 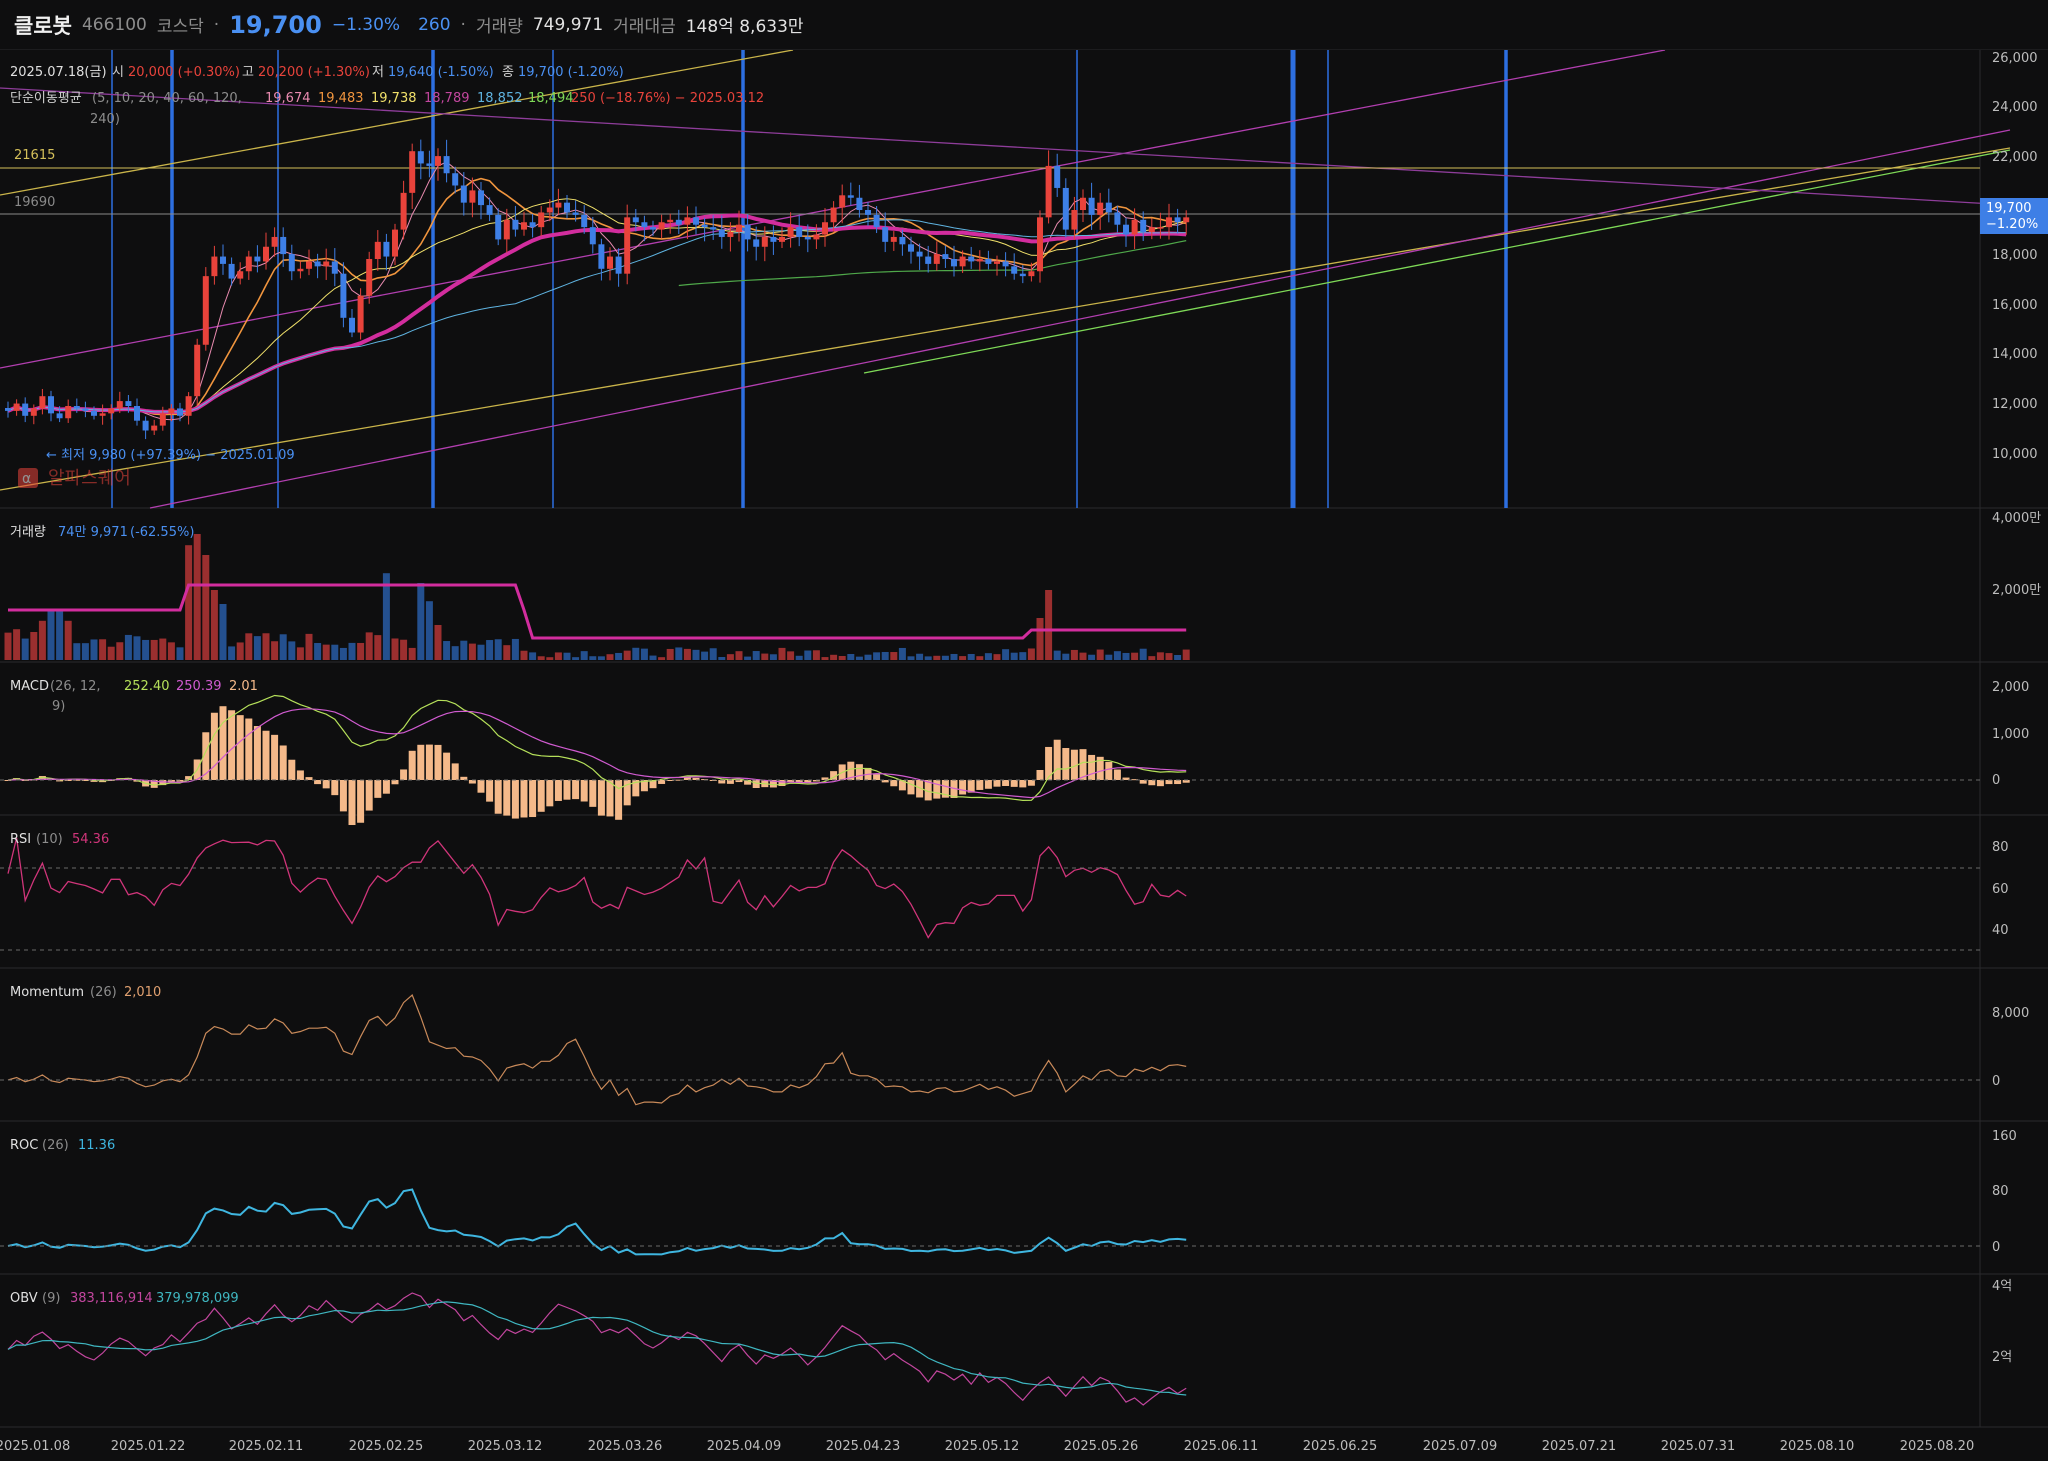 I want to click on amount-value: 148억 8,633만, so click(x=744, y=27).